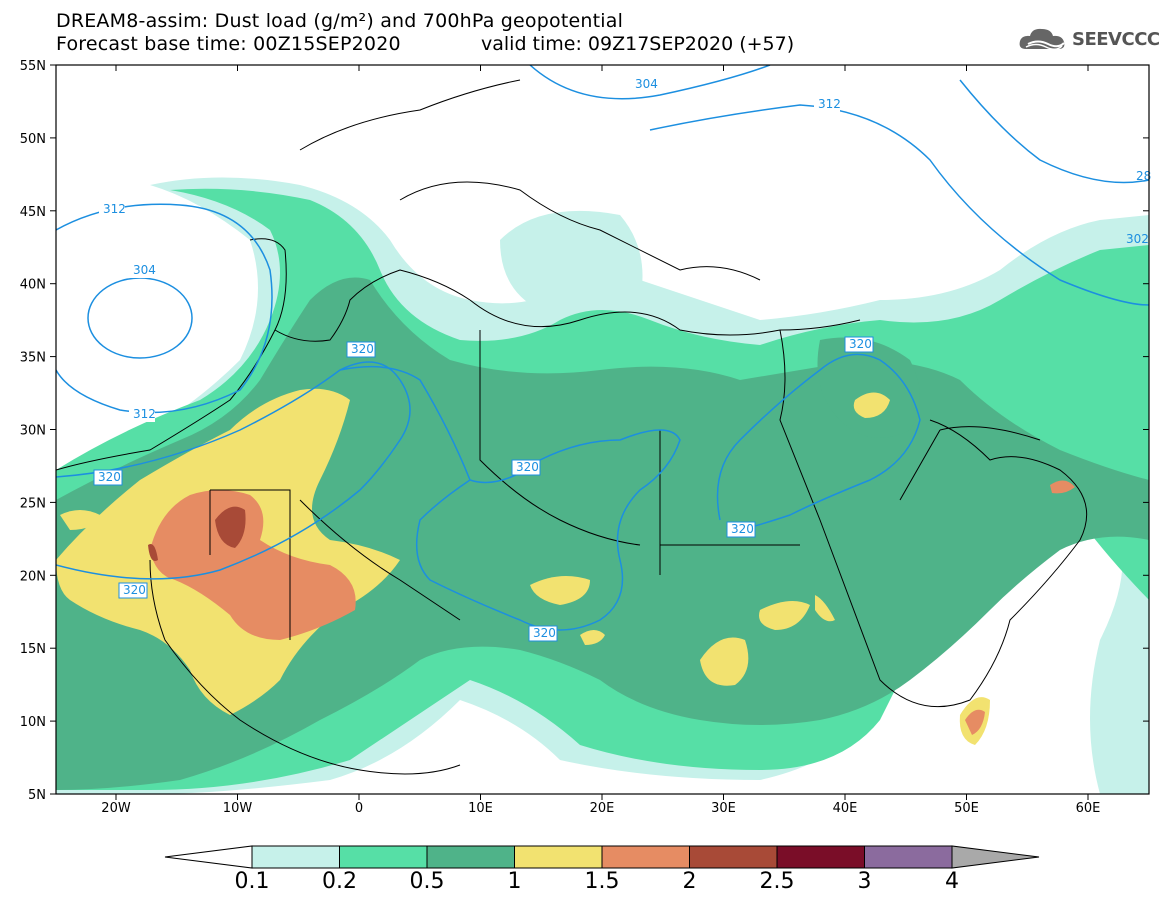 The width and height of the screenshot is (1165, 907). Describe the element at coordinates (208, 857) in the screenshot. I see `colorbar-min-arrow` at that location.